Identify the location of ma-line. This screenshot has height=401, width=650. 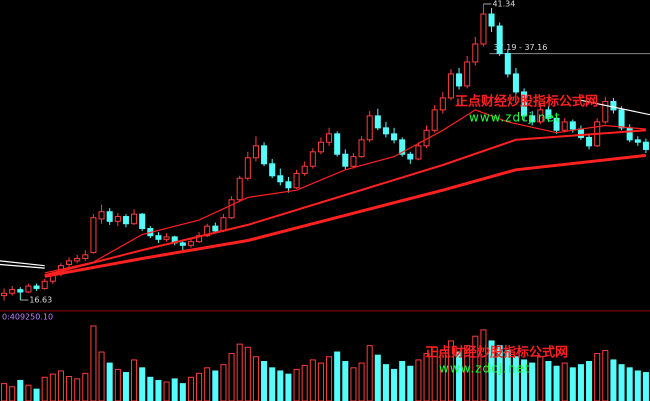
(22, 266).